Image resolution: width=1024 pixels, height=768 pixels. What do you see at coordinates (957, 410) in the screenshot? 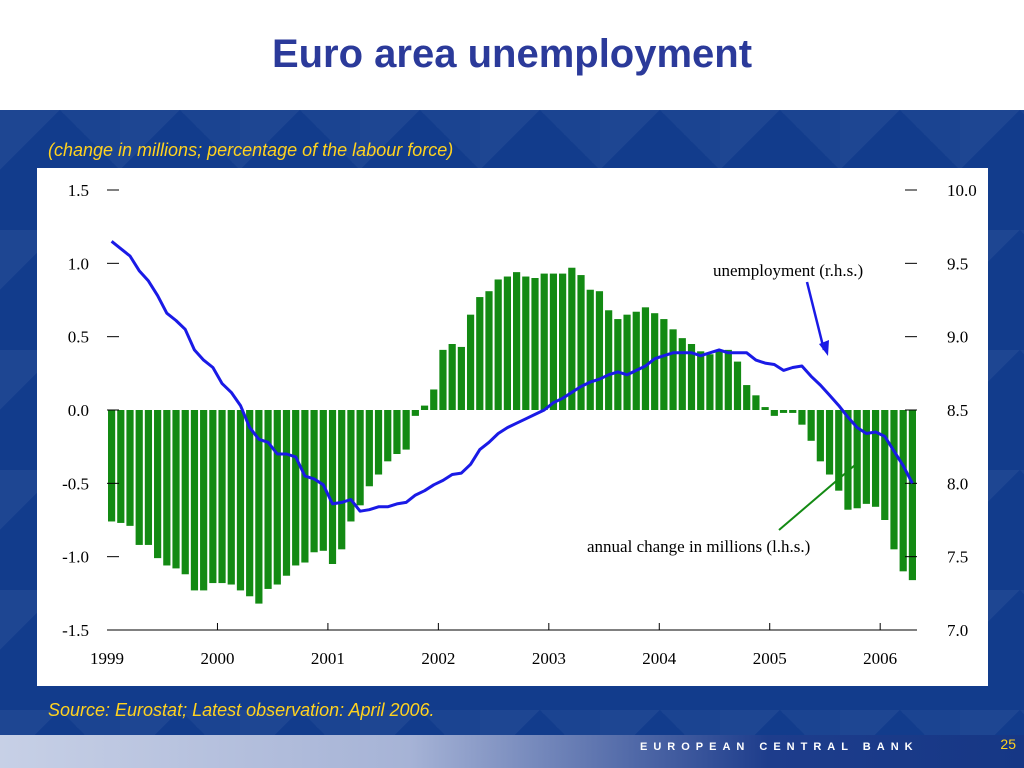
I see `y-right-tick-label: 8.5` at bounding box center [957, 410].